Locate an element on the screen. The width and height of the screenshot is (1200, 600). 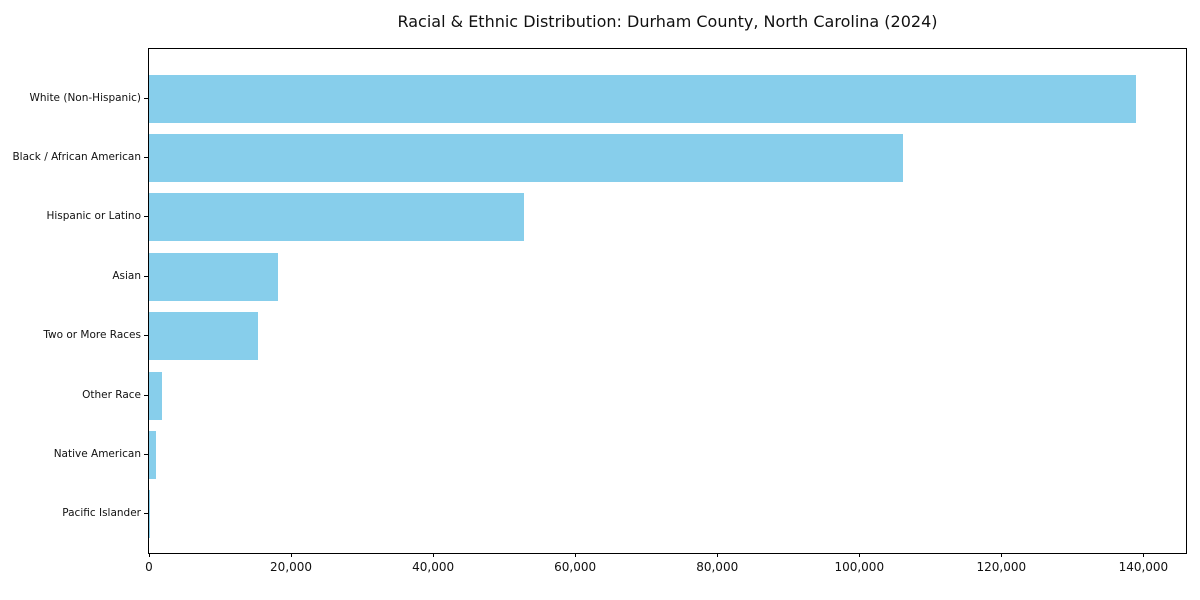
bar-white-non-hispanic is located at coordinates (643, 98).